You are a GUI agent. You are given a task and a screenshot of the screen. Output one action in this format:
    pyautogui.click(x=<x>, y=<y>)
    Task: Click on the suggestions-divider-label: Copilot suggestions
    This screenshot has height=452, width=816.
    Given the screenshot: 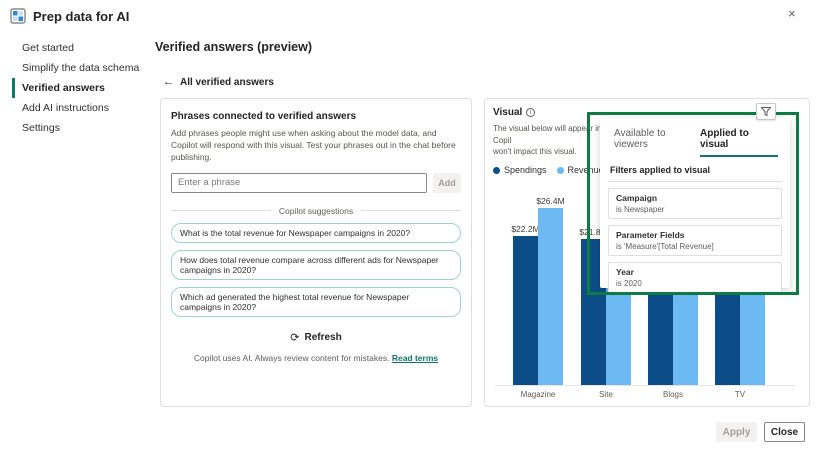 What is the action you would take?
    pyautogui.click(x=316, y=210)
    